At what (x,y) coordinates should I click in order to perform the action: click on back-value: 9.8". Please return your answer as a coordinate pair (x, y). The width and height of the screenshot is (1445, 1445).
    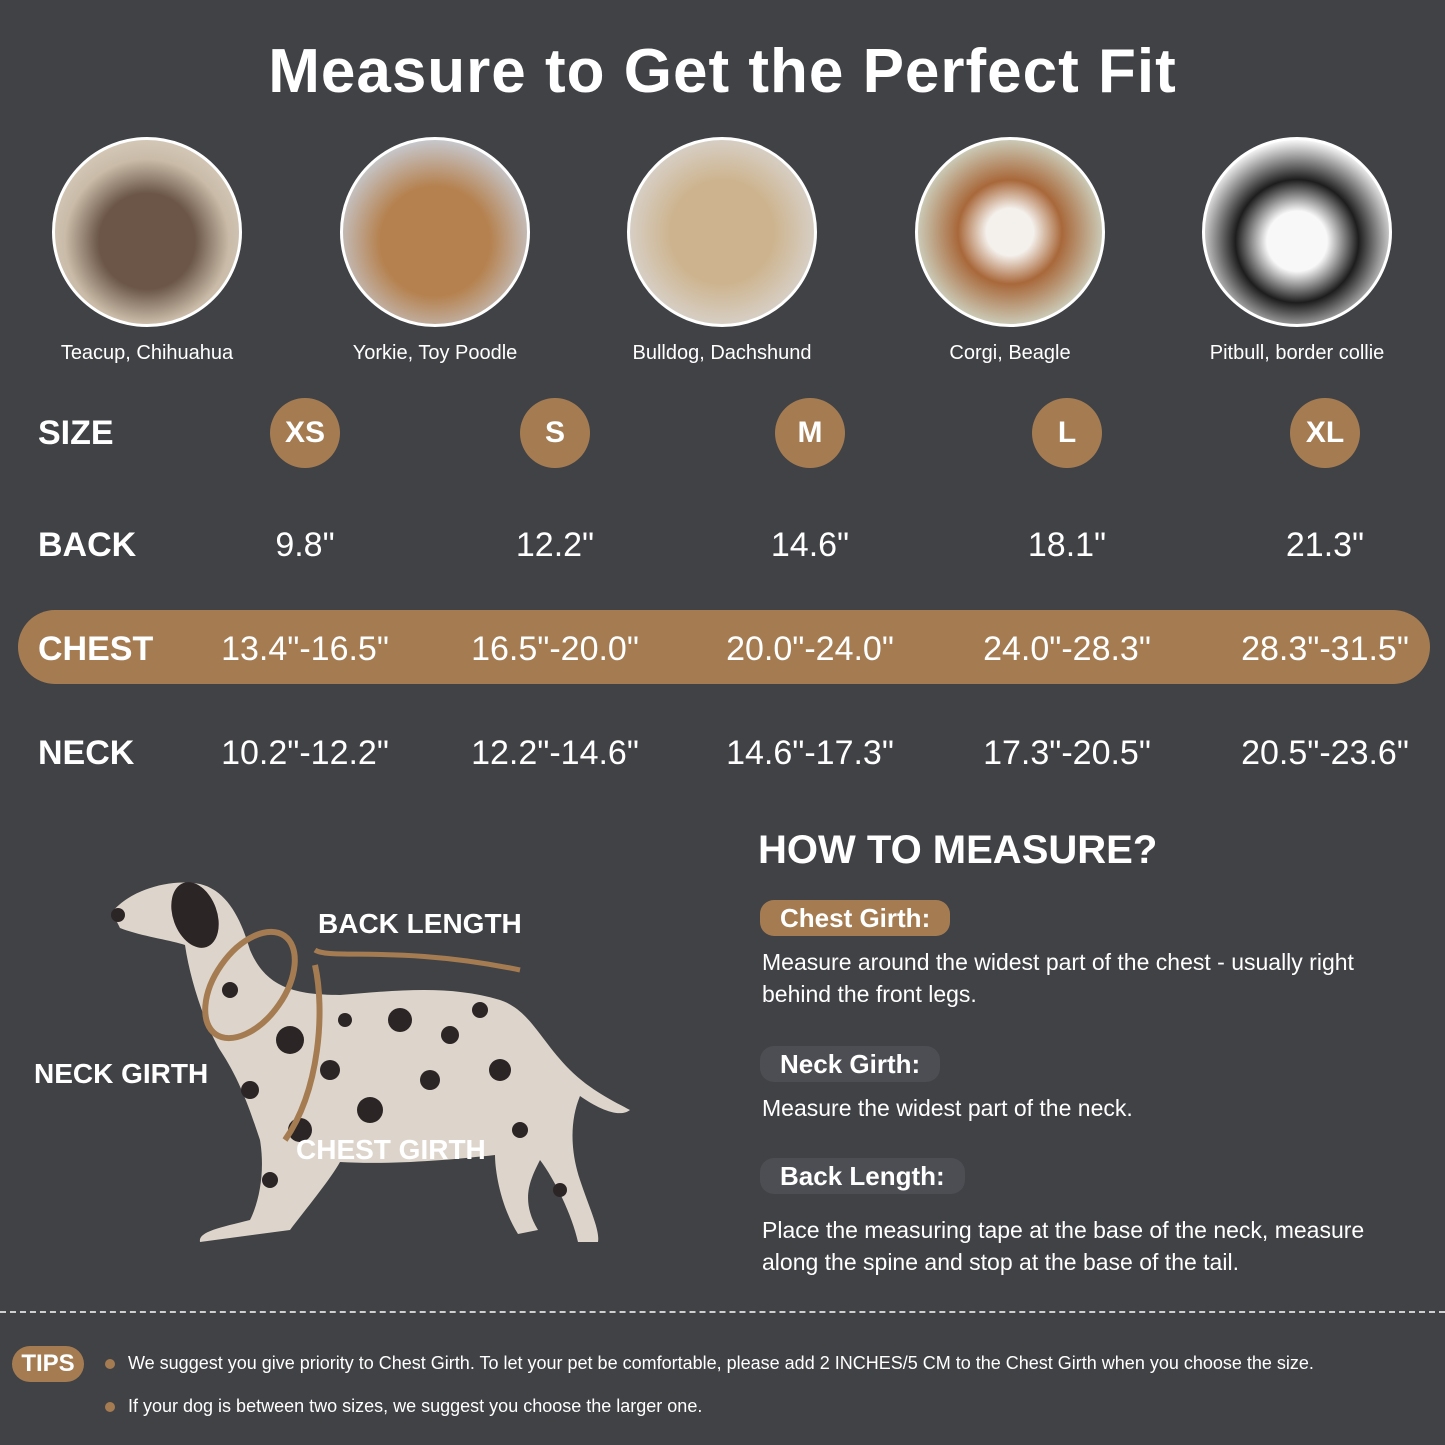
    Looking at the image, I should click on (305, 545).